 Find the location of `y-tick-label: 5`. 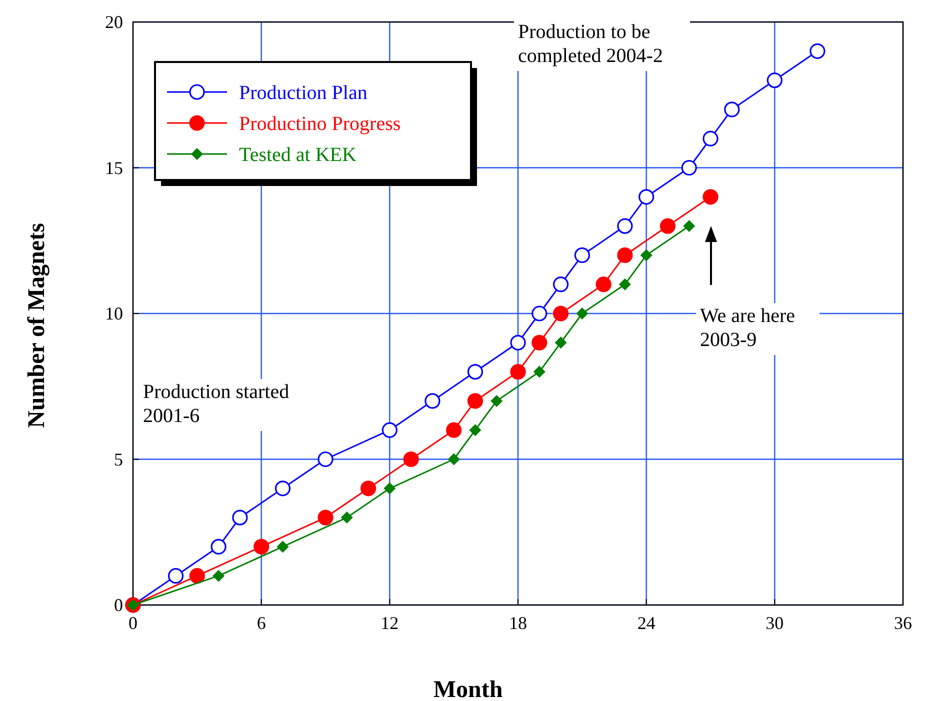

y-tick-label: 5 is located at coordinates (118, 459).